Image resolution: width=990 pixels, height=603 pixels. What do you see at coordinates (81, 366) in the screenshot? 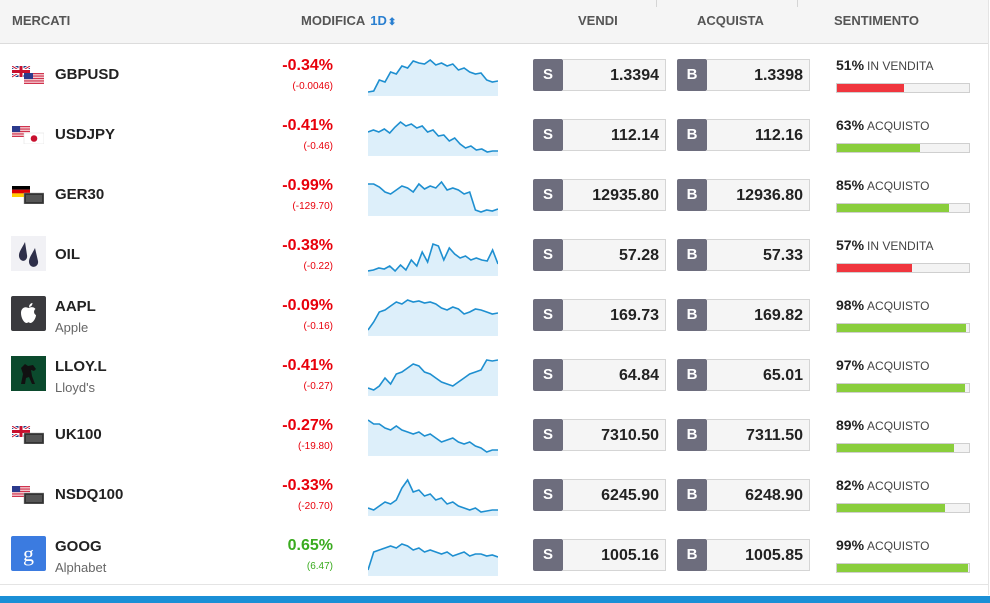
I see `market-symbol: LLOY.L` at bounding box center [81, 366].